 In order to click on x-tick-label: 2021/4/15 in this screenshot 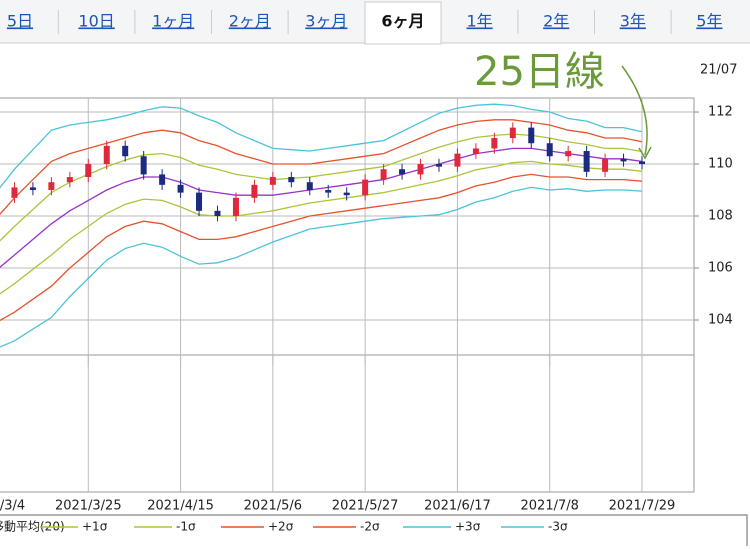, I will do `click(180, 506)`.